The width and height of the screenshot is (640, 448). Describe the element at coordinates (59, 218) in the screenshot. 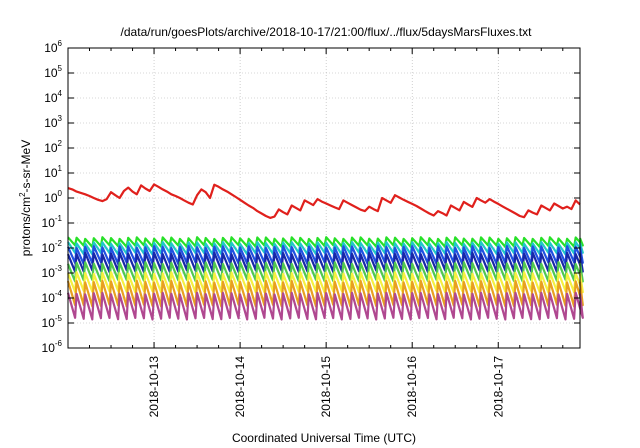

I see `y-tick-exp: -1` at that location.